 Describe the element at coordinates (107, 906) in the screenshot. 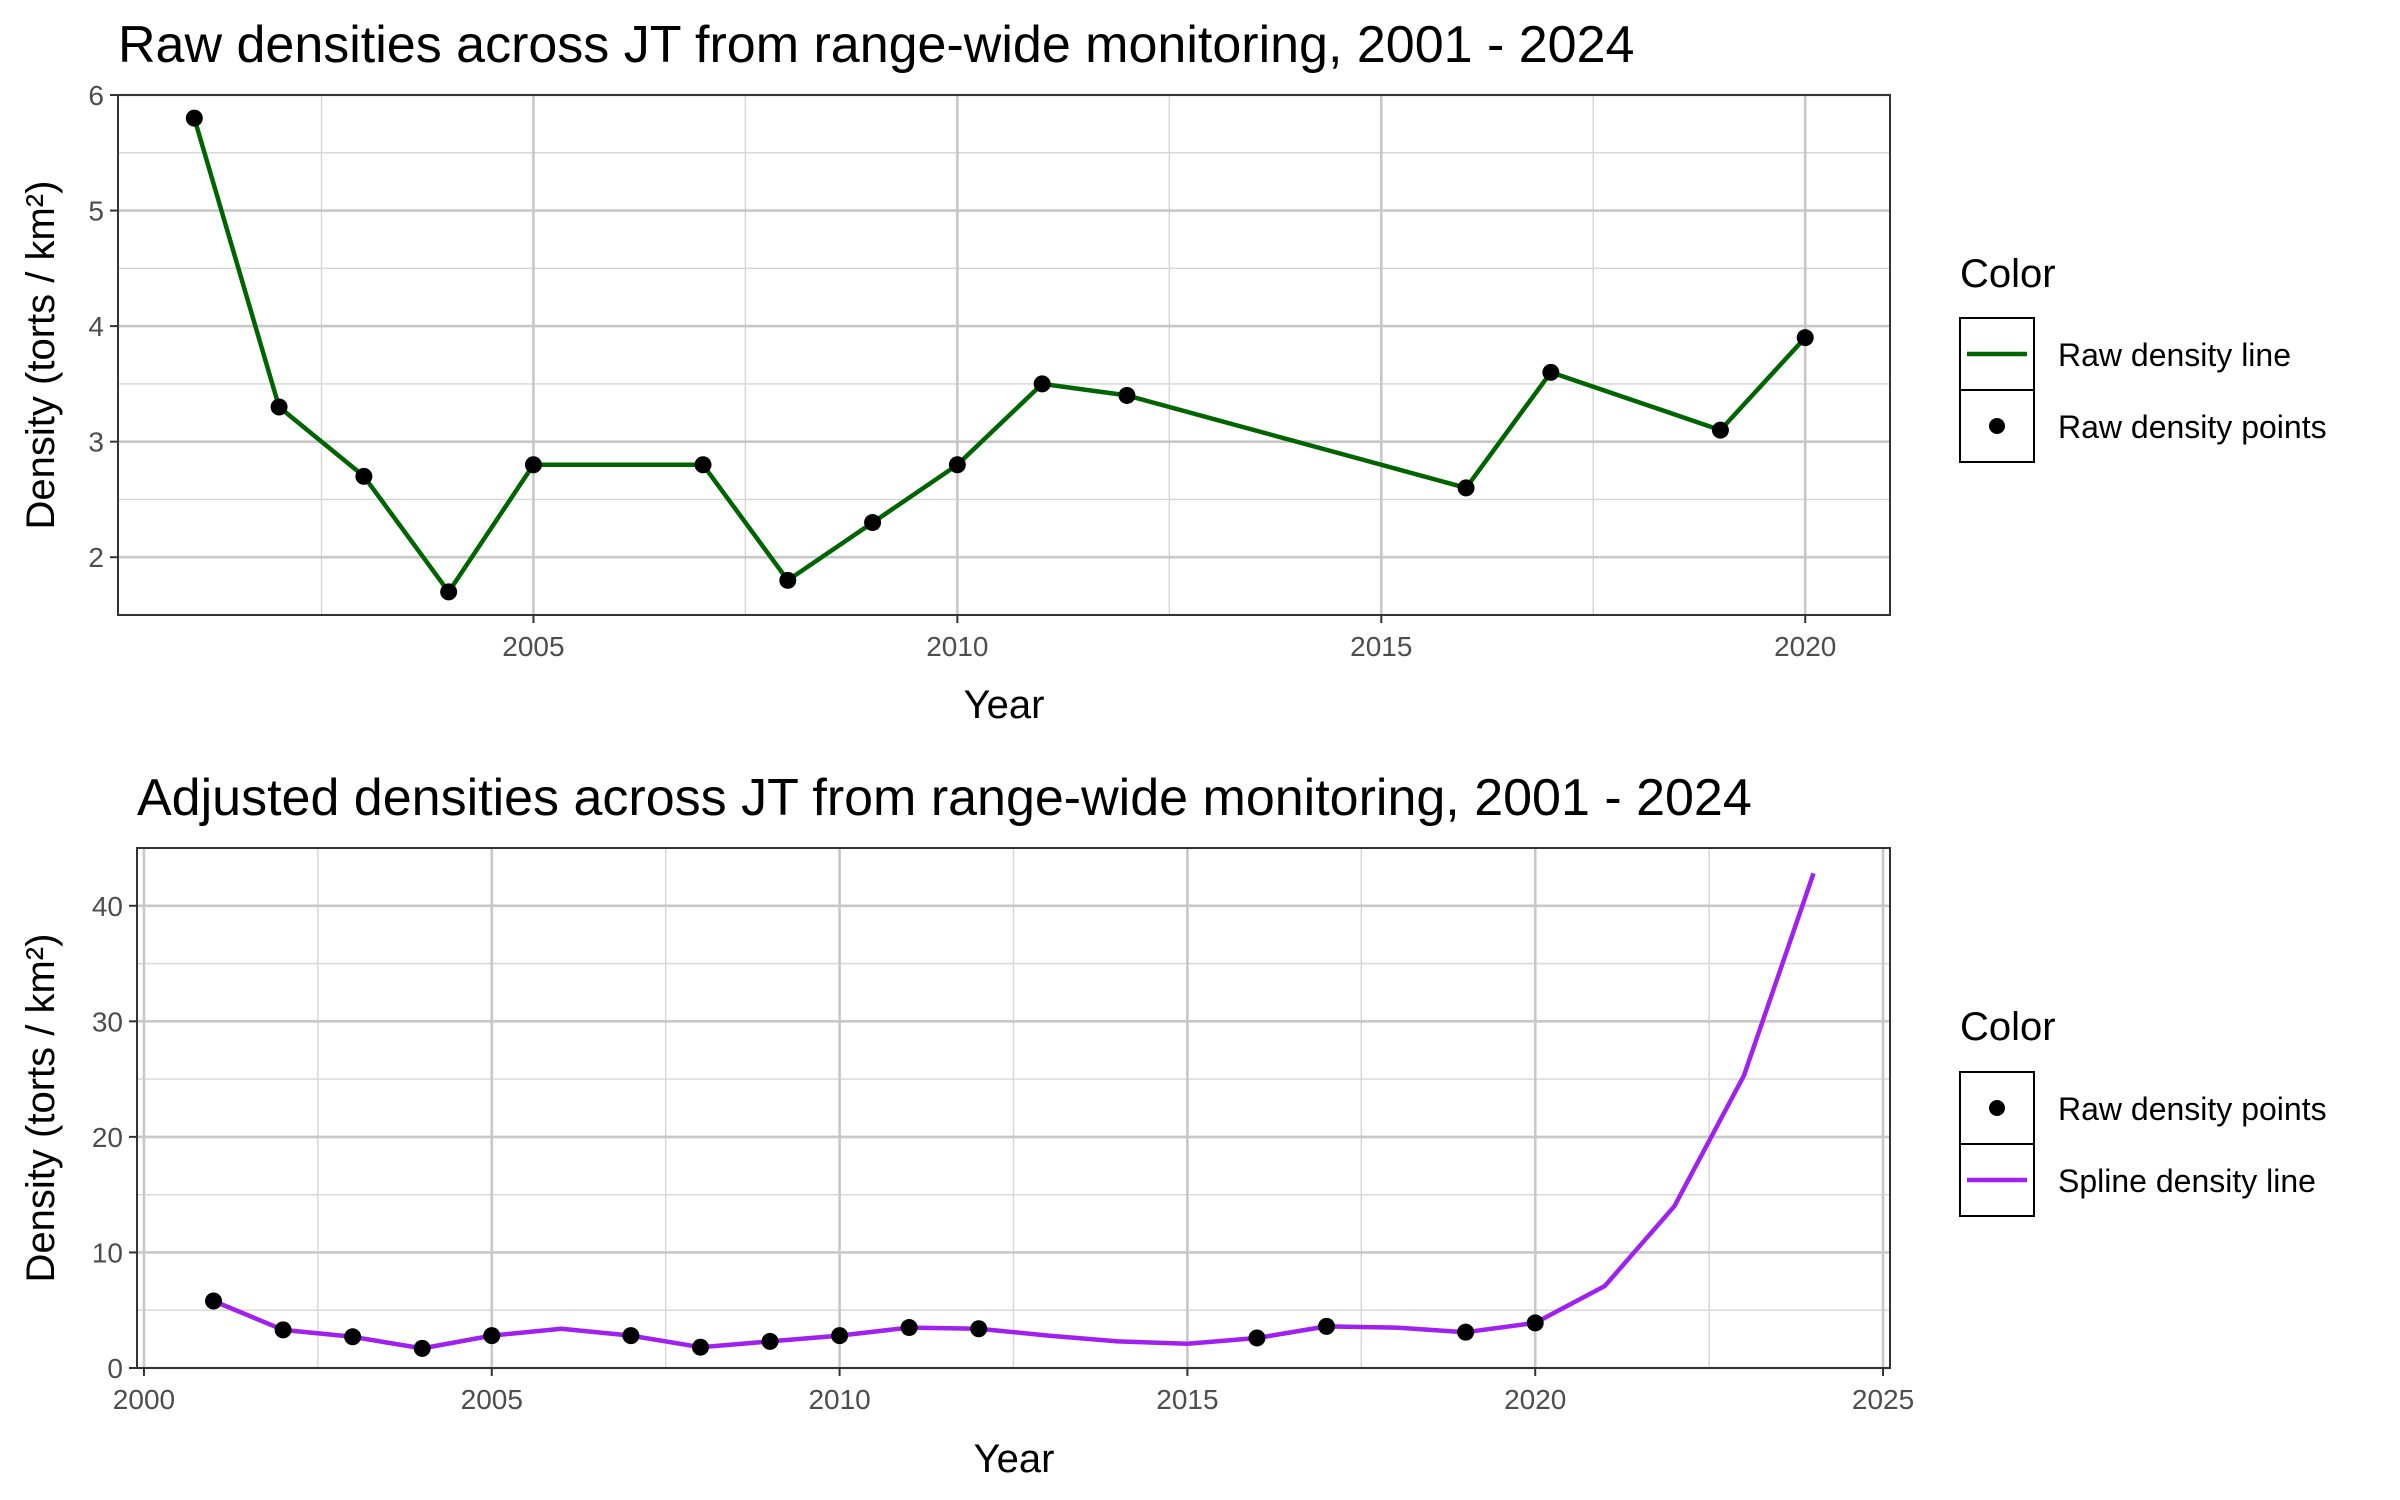

I see `y-tick-label: 40` at that location.